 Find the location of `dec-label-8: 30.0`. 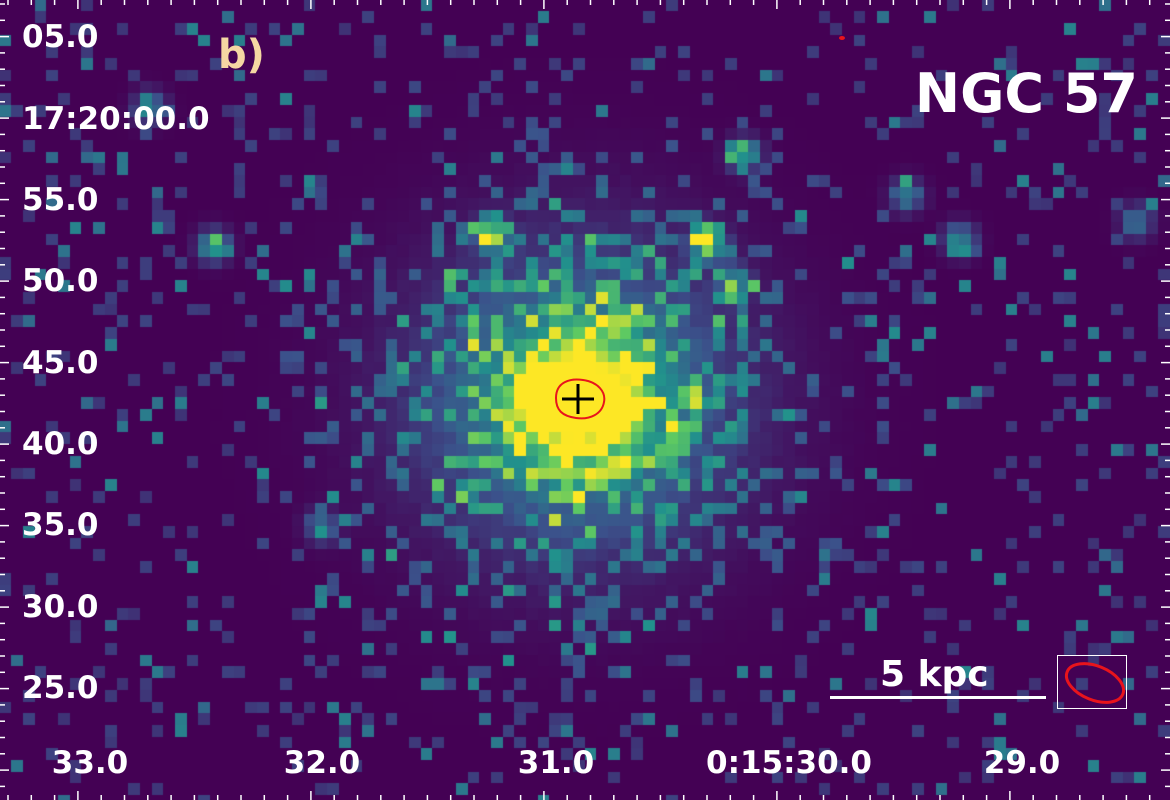

dec-label-8: 30.0 is located at coordinates (60, 607).